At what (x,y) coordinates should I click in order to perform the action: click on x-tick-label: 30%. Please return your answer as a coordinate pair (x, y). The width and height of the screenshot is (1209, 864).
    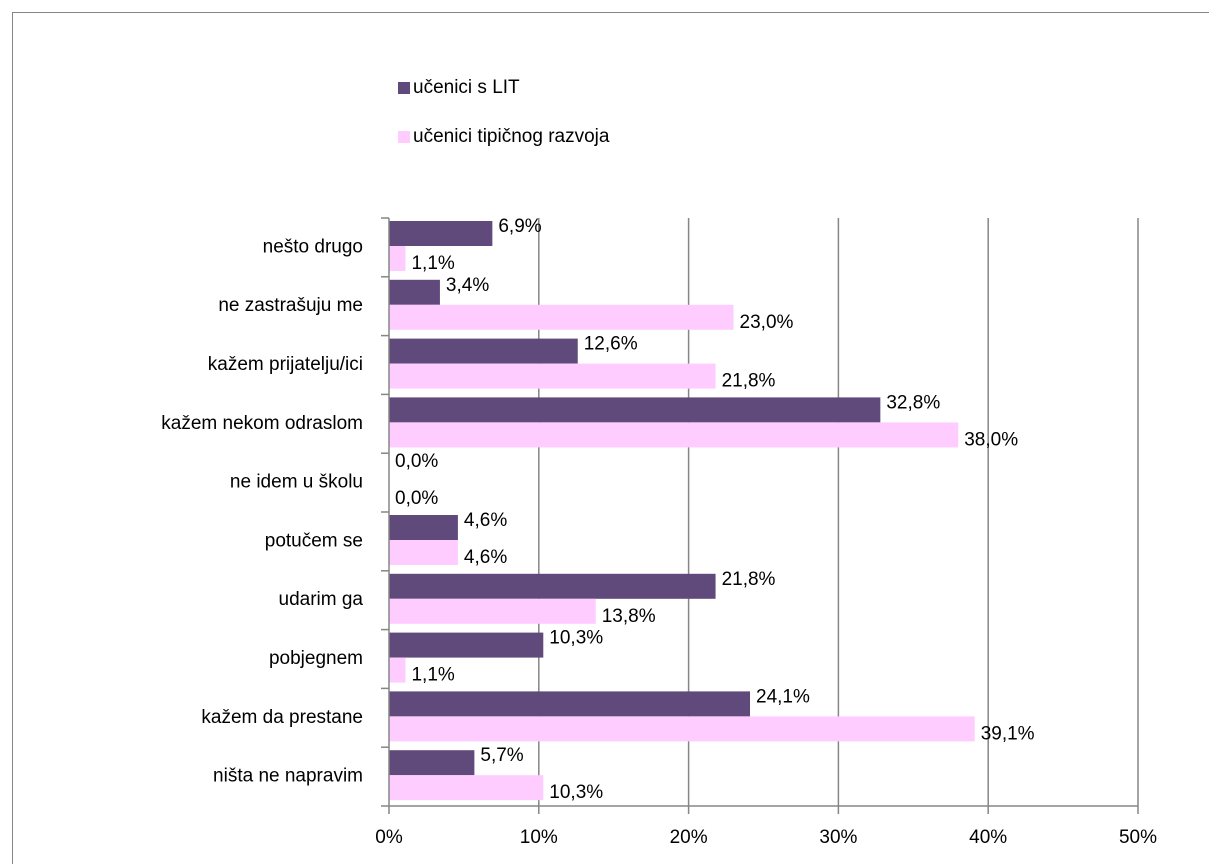
    Looking at the image, I should click on (838, 837).